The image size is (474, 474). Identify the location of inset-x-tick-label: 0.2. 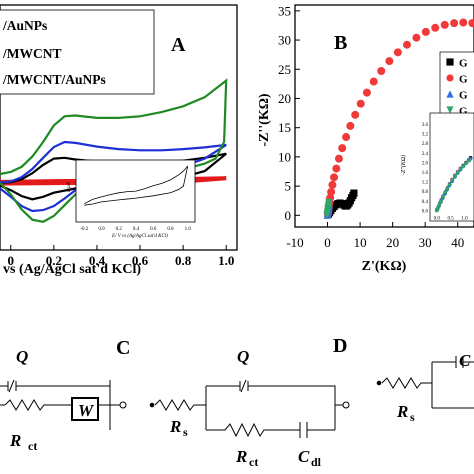
(119, 229).